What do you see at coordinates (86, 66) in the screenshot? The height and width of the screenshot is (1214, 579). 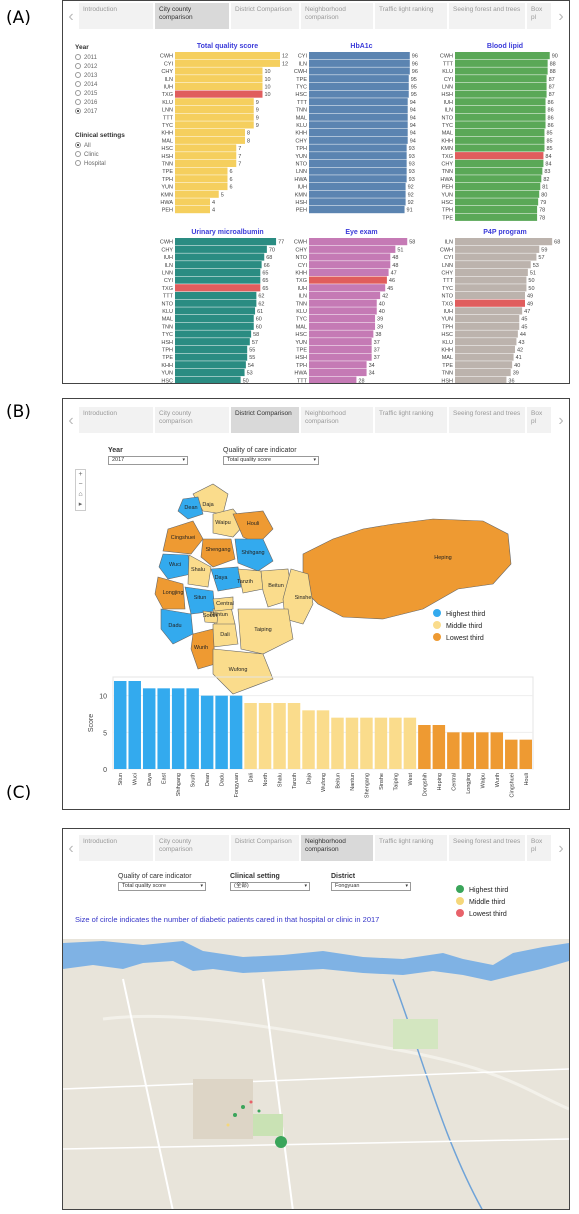 I see `year-radio-2012: 2012` at bounding box center [86, 66].